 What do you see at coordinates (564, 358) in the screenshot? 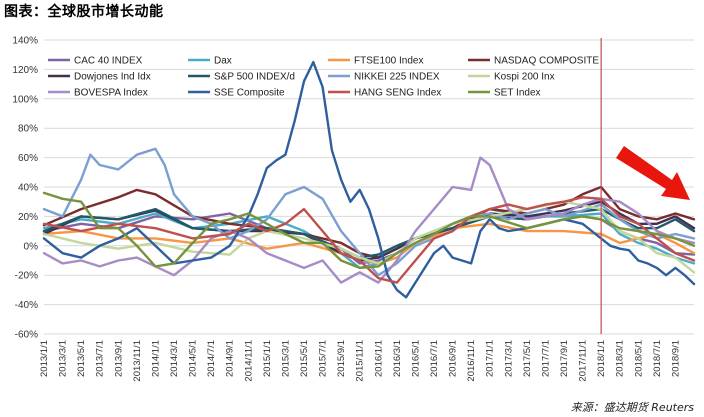
I see `x-tick-label: 2017/9/1` at bounding box center [564, 358].